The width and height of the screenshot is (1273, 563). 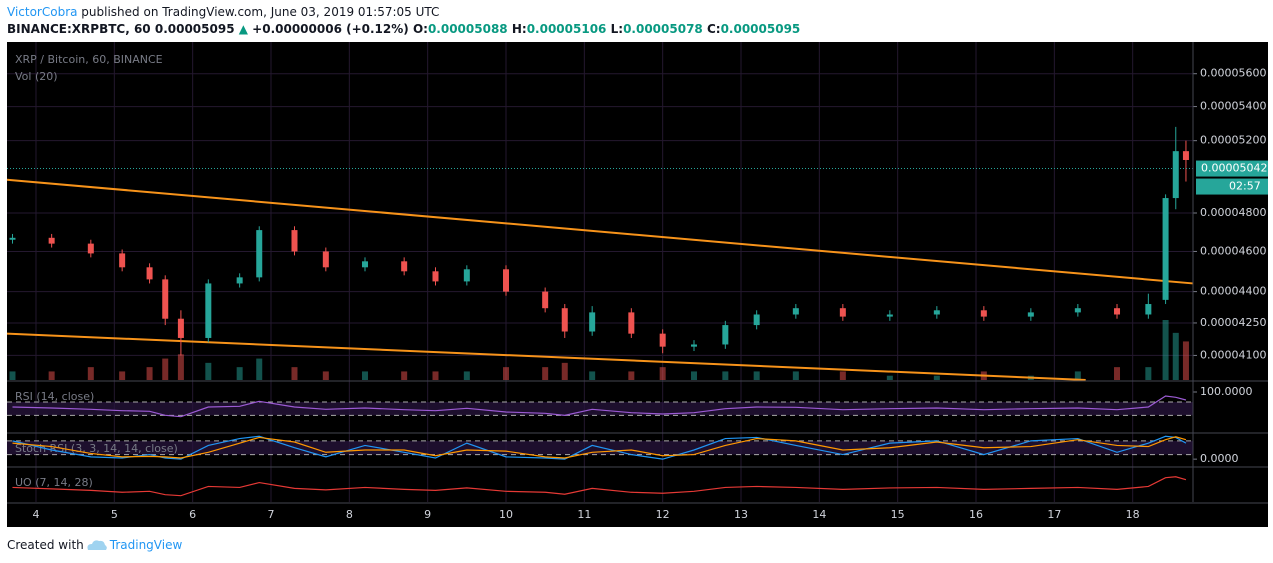 What do you see at coordinates (89, 59) in the screenshot?
I see `pane-title: XRP / Bitcoin, 60, BINANCE` at bounding box center [89, 59].